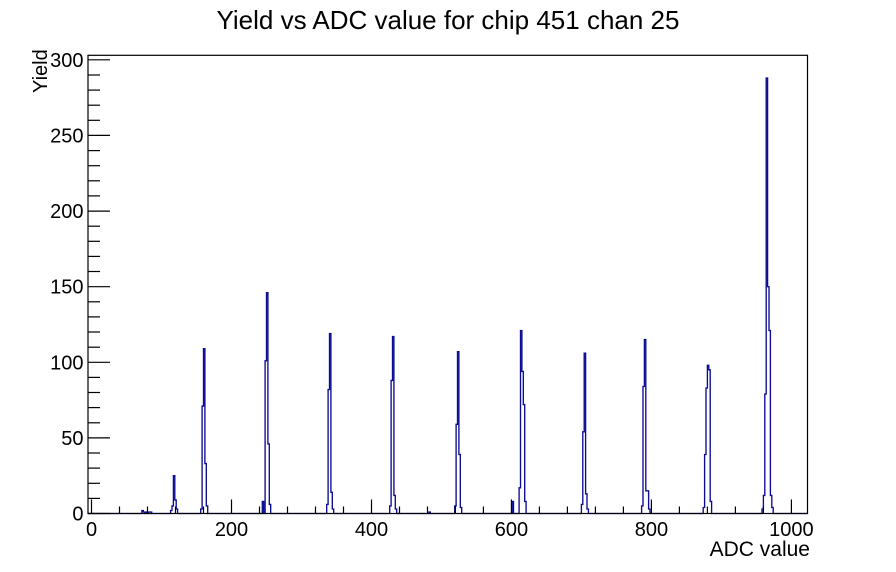 The image size is (896, 572). I want to click on x-tick-label: 800, so click(651, 530).